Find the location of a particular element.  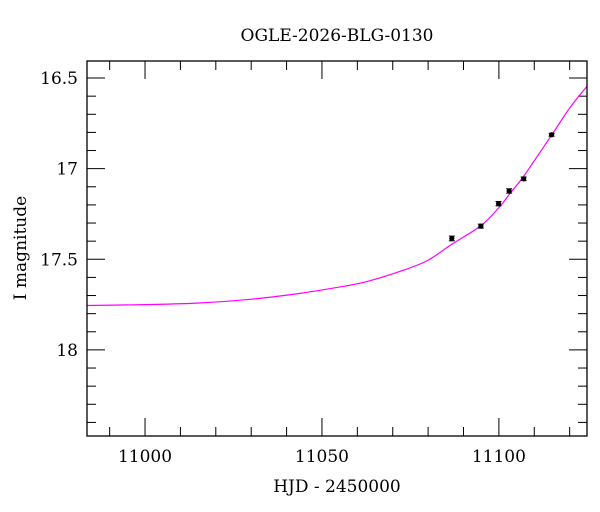

x-tick-label: 11000 is located at coordinates (145, 457).